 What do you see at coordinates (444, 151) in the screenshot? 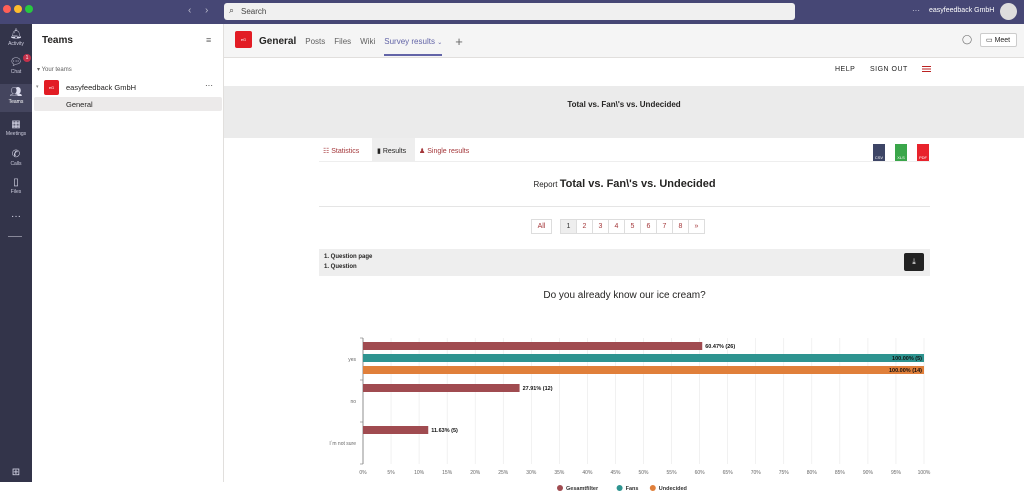
I see `tab-single-results: ♟ Single results` at bounding box center [444, 151].